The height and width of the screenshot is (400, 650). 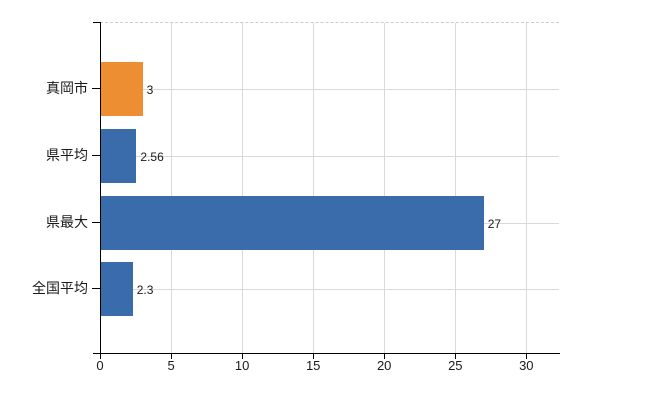 What do you see at coordinates (145, 290) in the screenshot?
I see `bar-value-label: 2.3` at bounding box center [145, 290].